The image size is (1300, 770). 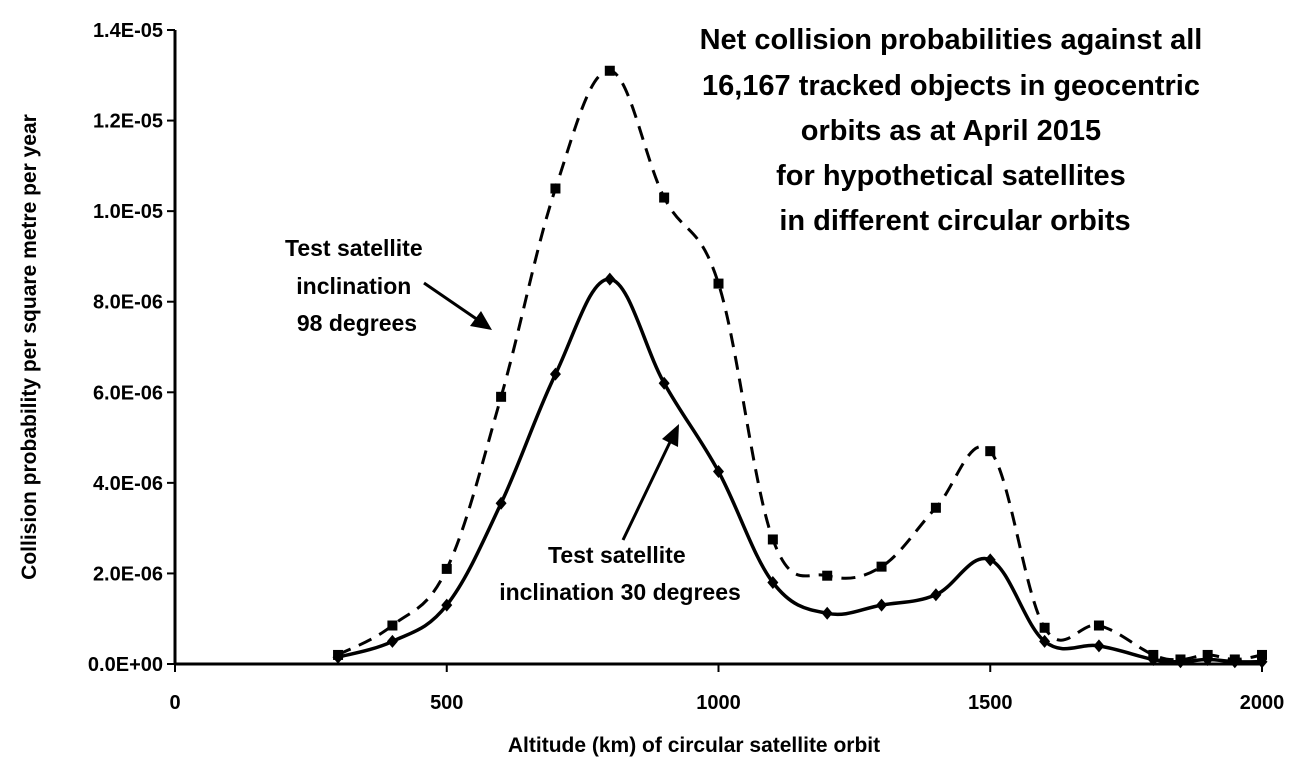 What do you see at coordinates (128, 574) in the screenshot?
I see `y-tick-label: 2.0E-06` at bounding box center [128, 574].